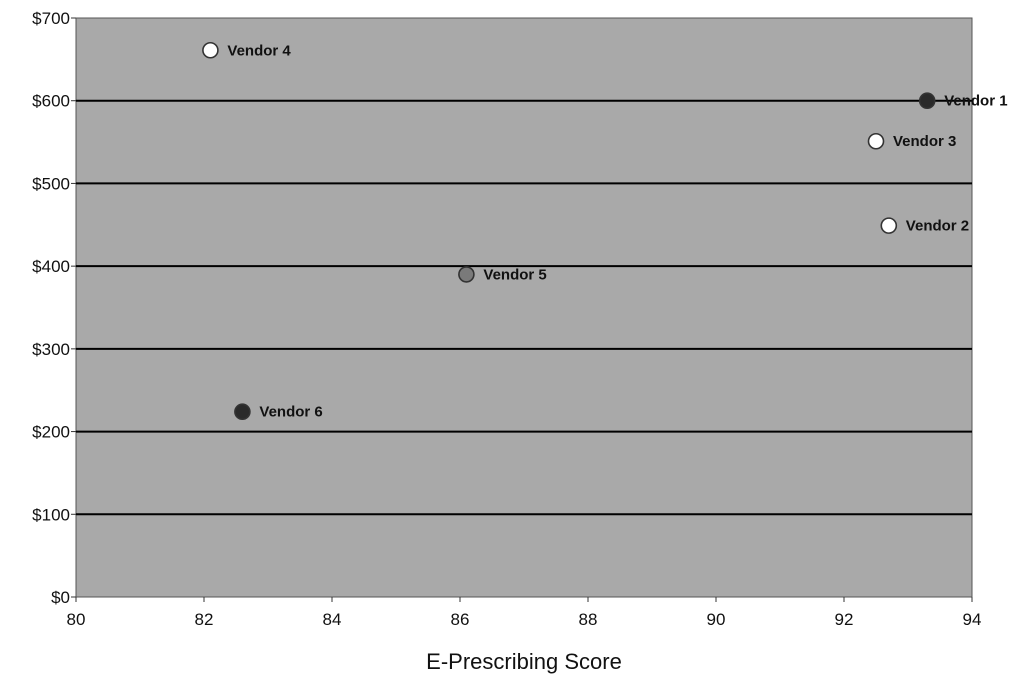 The image size is (1028, 679). What do you see at coordinates (937, 226) in the screenshot?
I see `point-label: Vendor 2` at bounding box center [937, 226].